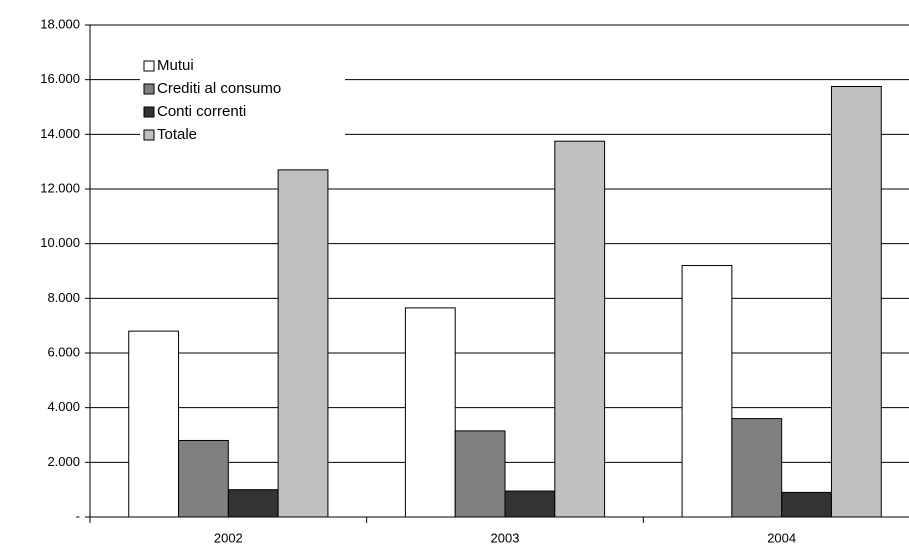  I want to click on y-tick-label: 4.000, so click(63, 406).